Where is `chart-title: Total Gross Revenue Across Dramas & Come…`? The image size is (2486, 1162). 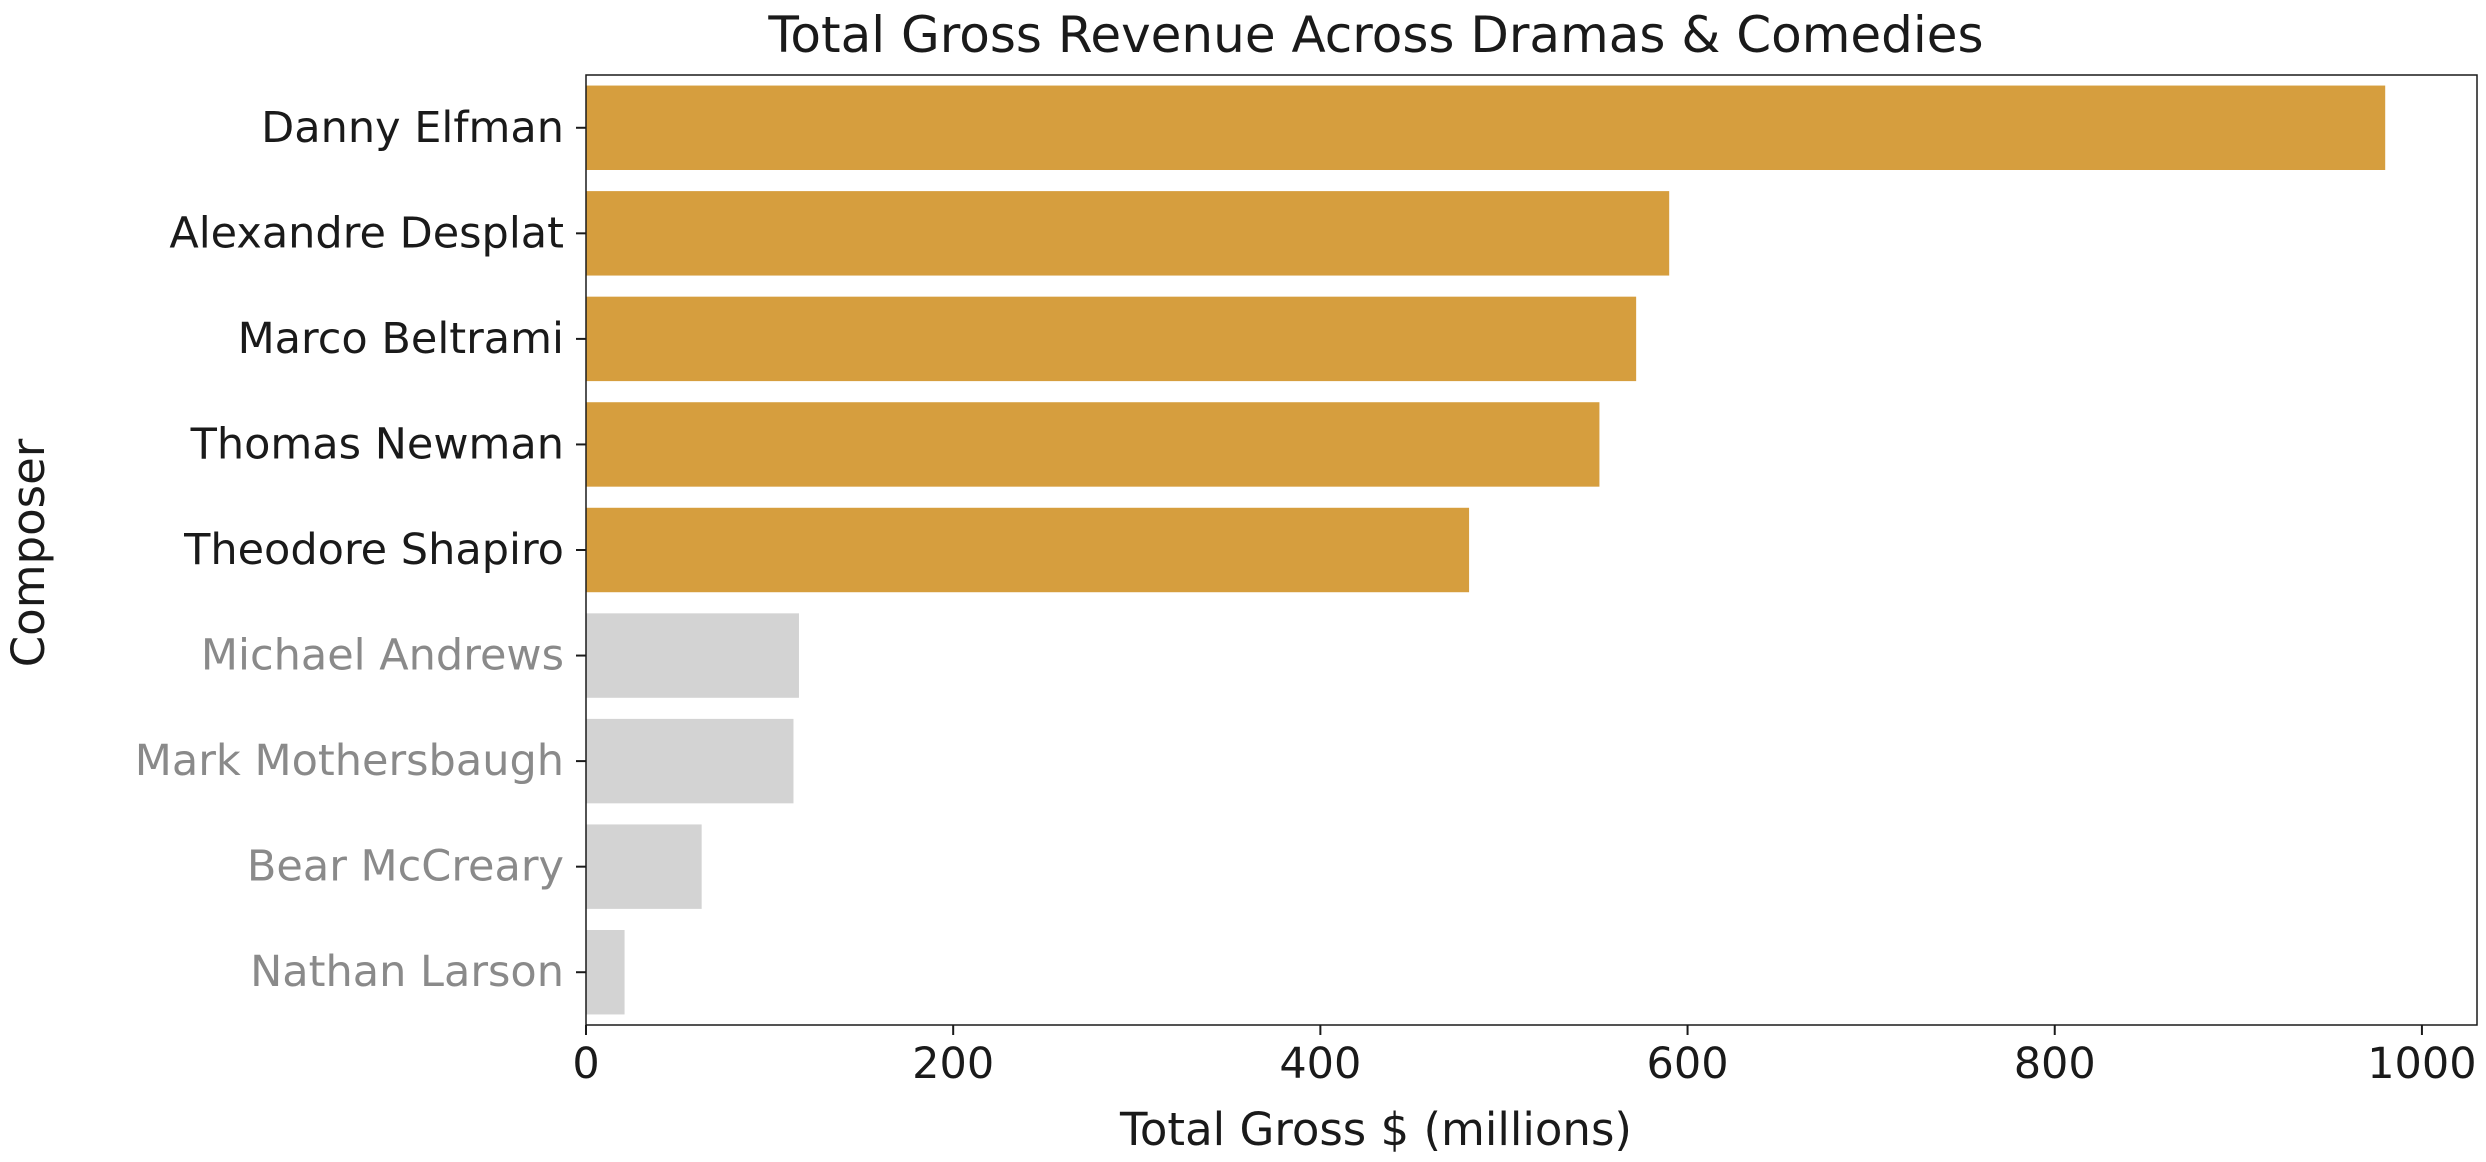 chart-title: Total Gross Revenue Across Dramas & Come… is located at coordinates (1375, 35).